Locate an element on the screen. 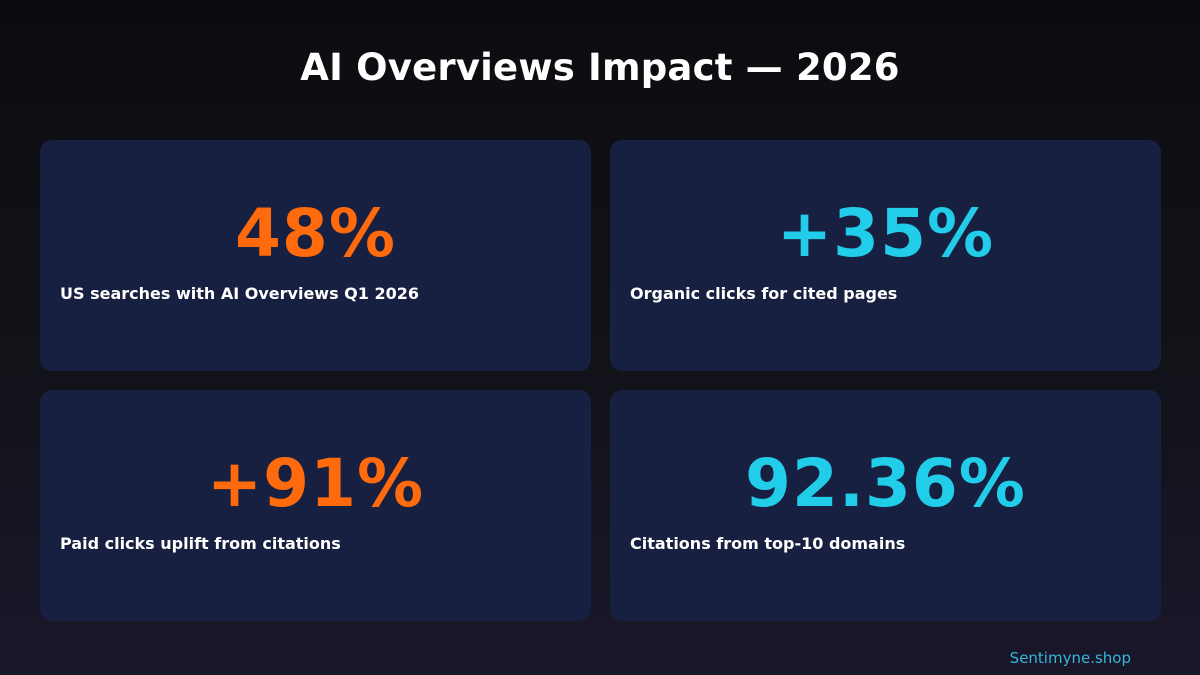 Image resolution: width=1200 pixels, height=675 pixels. stat-value: 48% is located at coordinates (315, 233).